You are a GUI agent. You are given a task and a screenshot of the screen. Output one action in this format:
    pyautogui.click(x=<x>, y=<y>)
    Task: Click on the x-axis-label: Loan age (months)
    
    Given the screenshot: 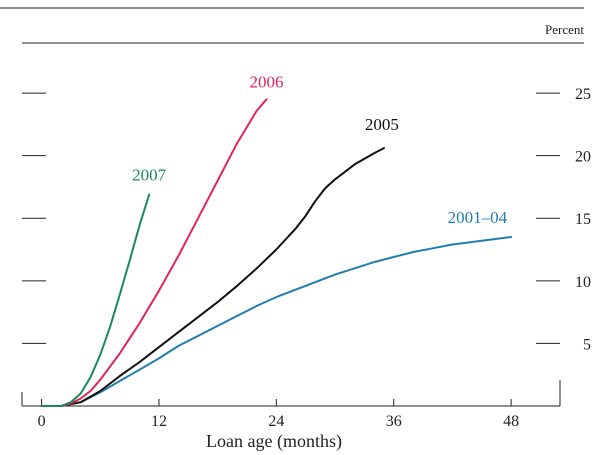 What is the action you would take?
    pyautogui.click(x=274, y=441)
    